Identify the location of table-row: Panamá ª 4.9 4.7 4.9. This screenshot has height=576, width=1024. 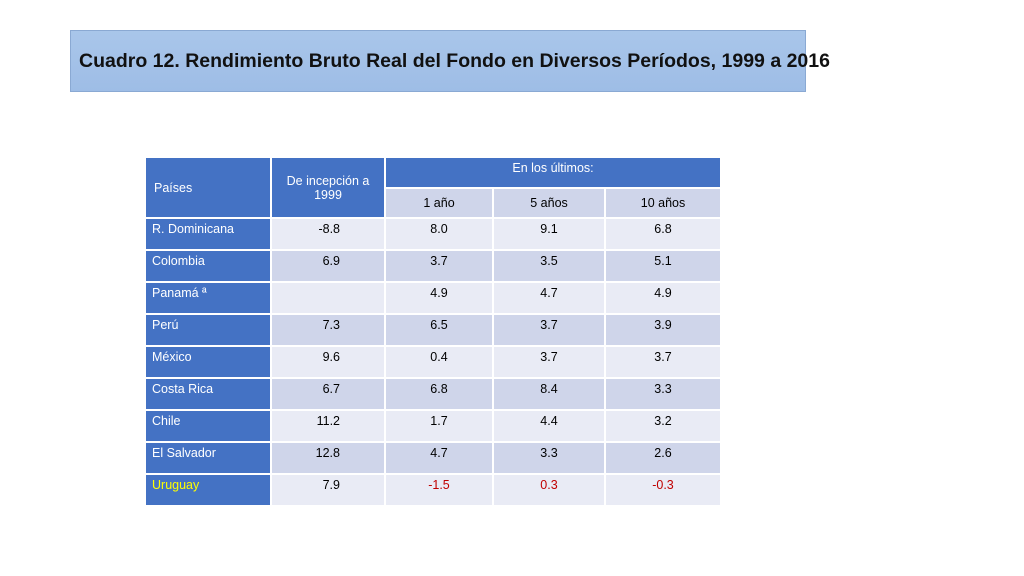
(433, 298).